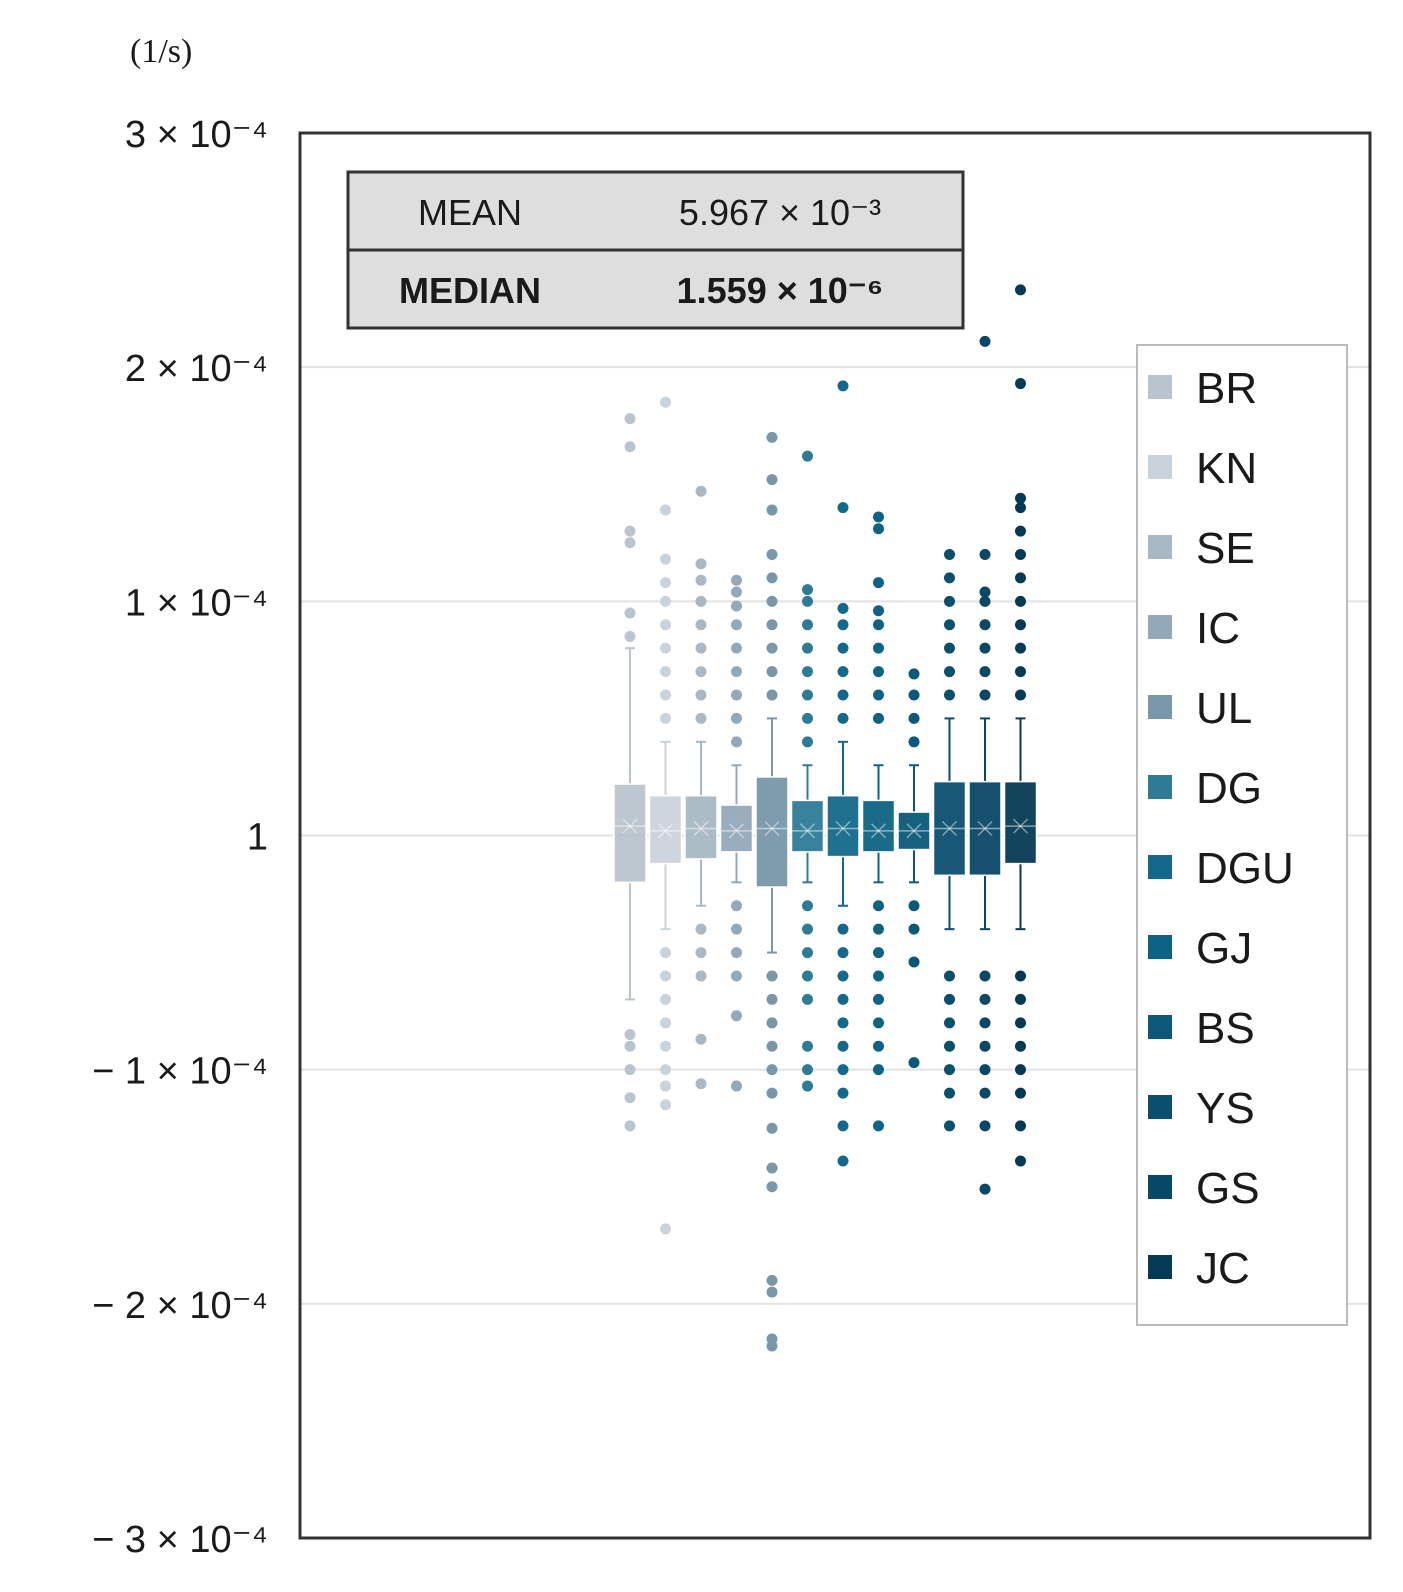 The height and width of the screenshot is (1592, 1403). I want to click on legend-label: KN, so click(1226, 468).